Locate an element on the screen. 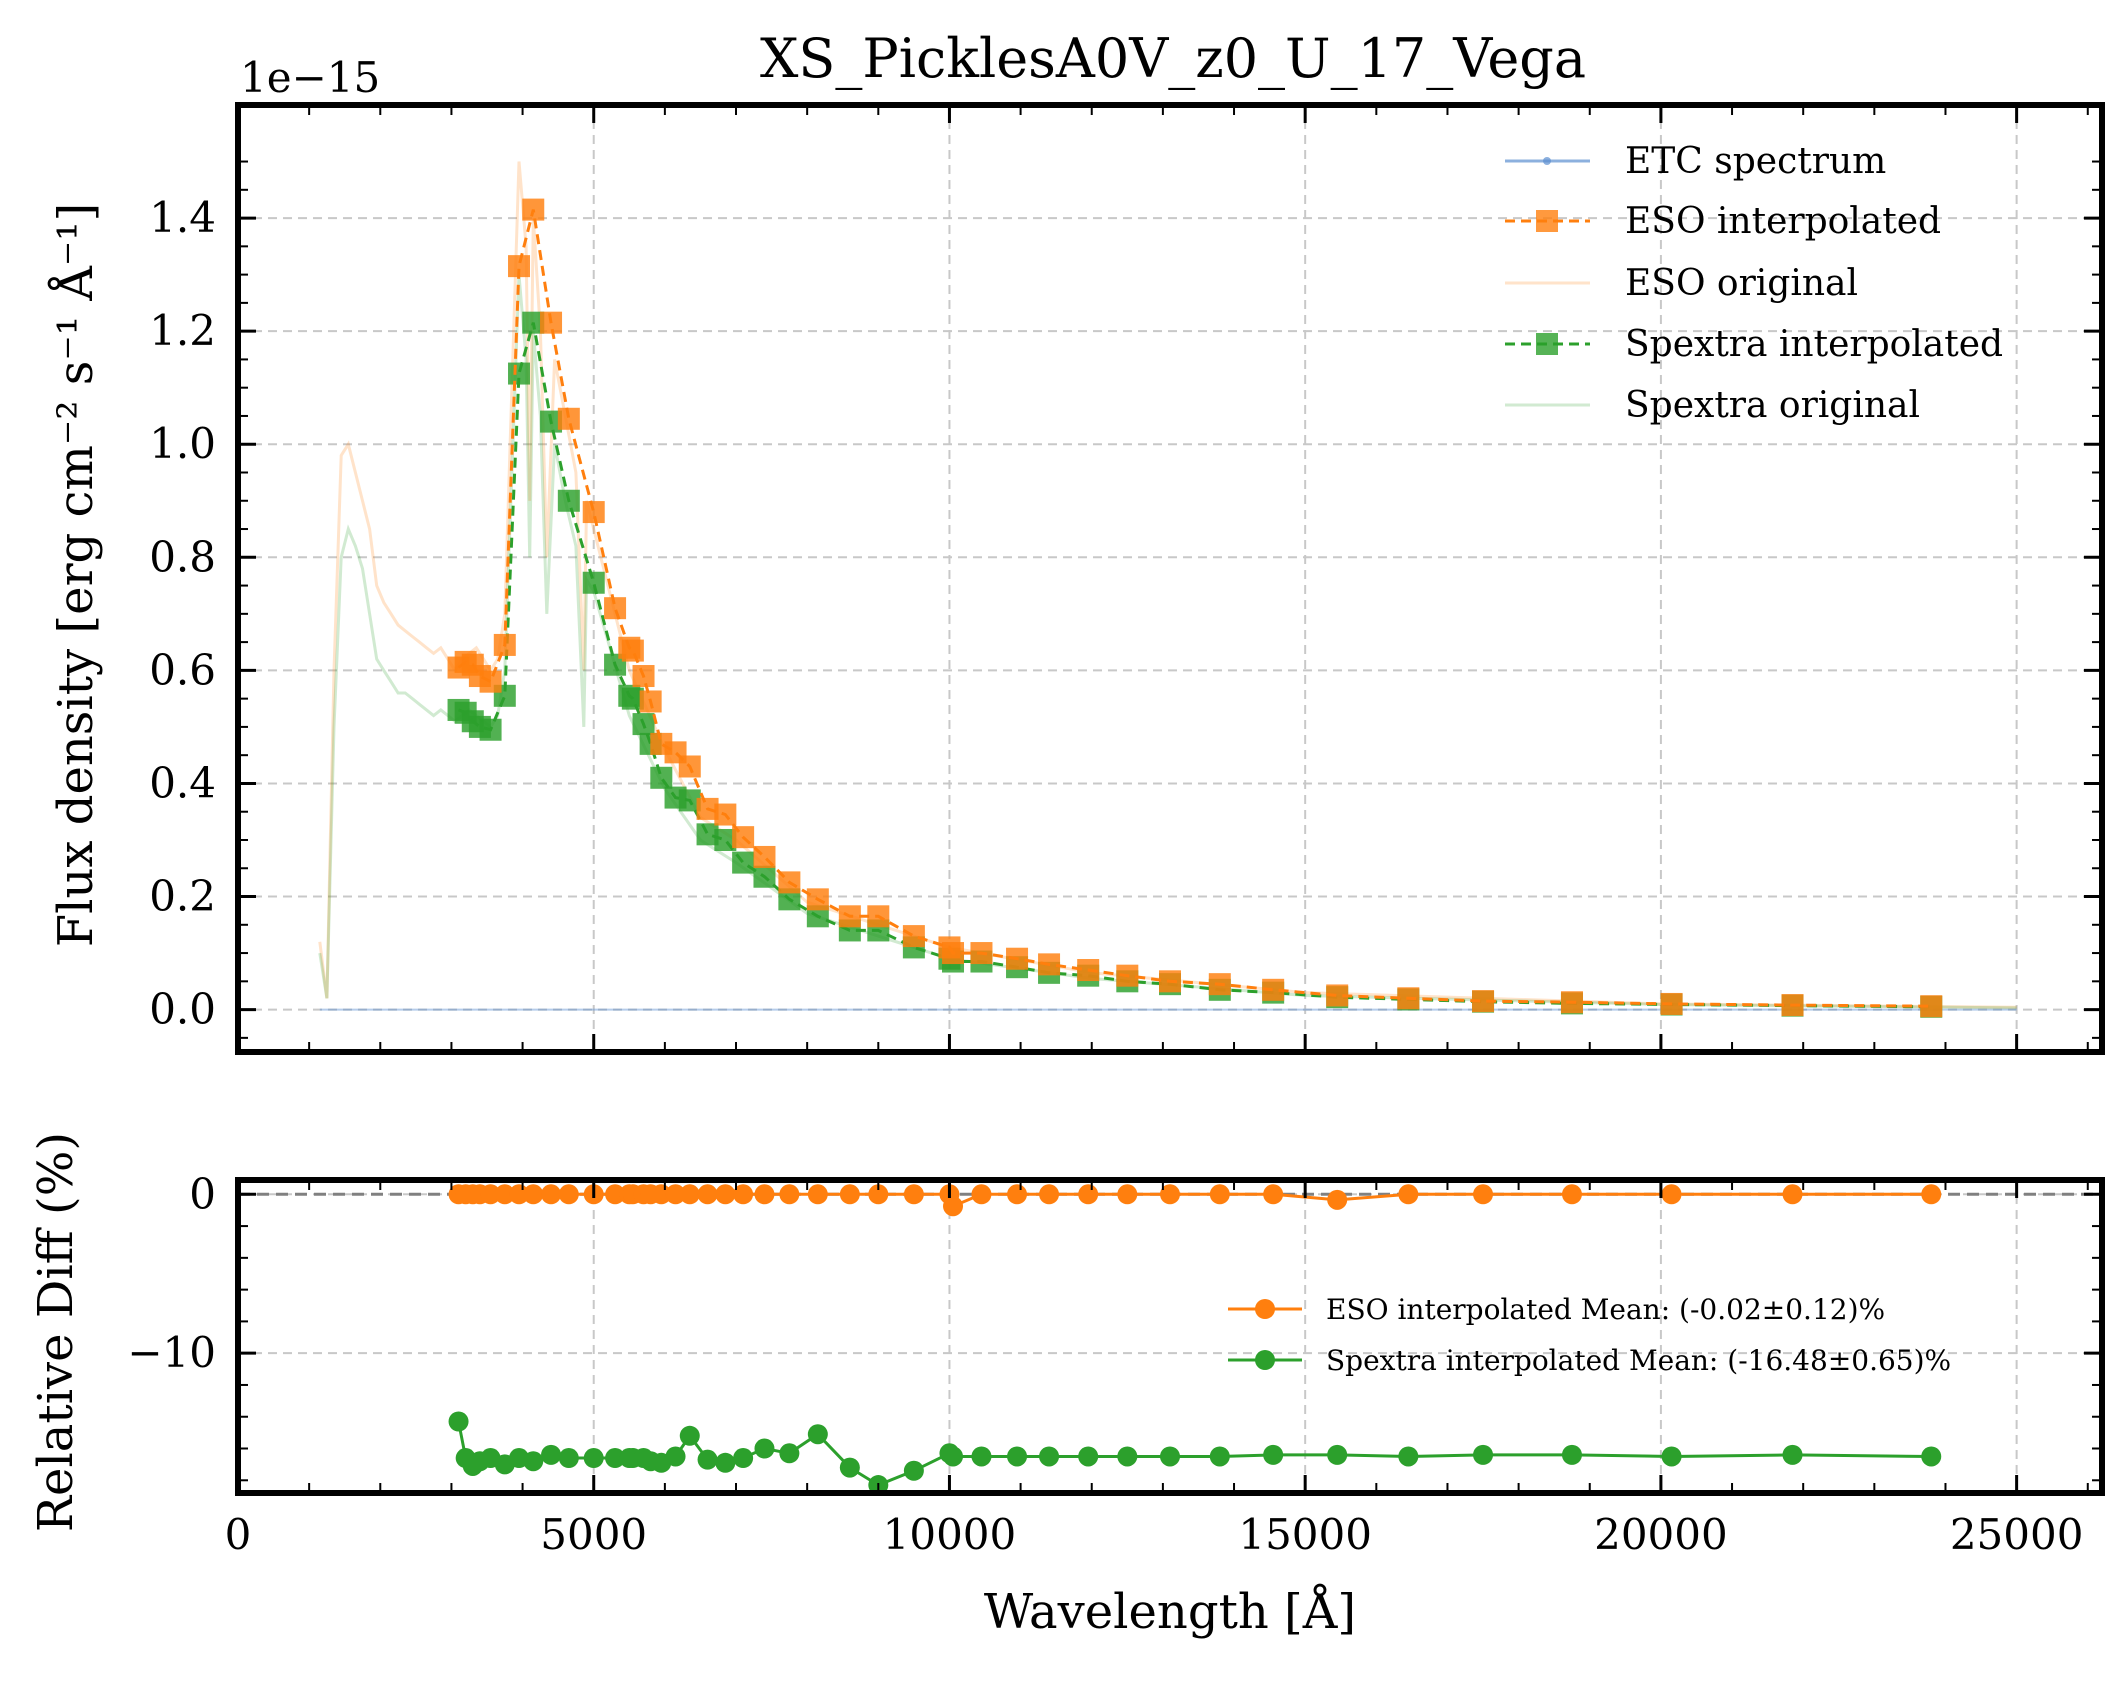 The width and height of the screenshot is (2127, 1684). chart-title: XS_PicklesA0V_z0_U_17_Vega is located at coordinates (1173, 58).